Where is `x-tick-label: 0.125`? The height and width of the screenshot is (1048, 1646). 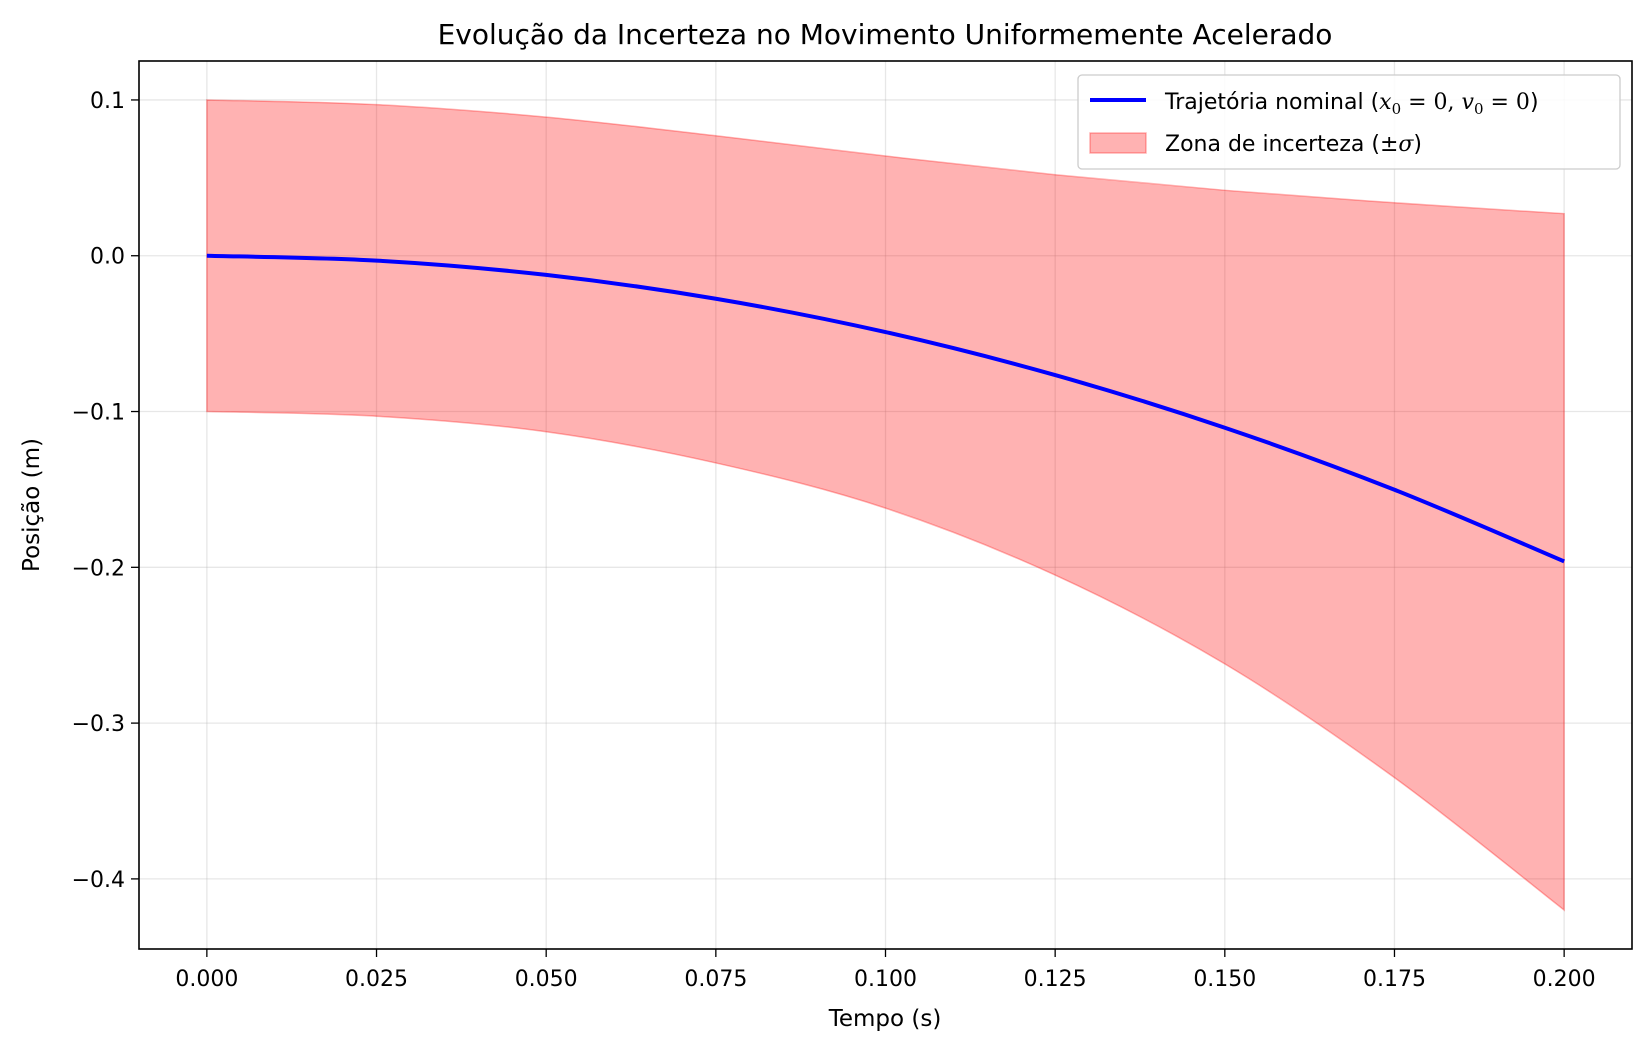
x-tick-label: 0.125 is located at coordinates (1055, 979).